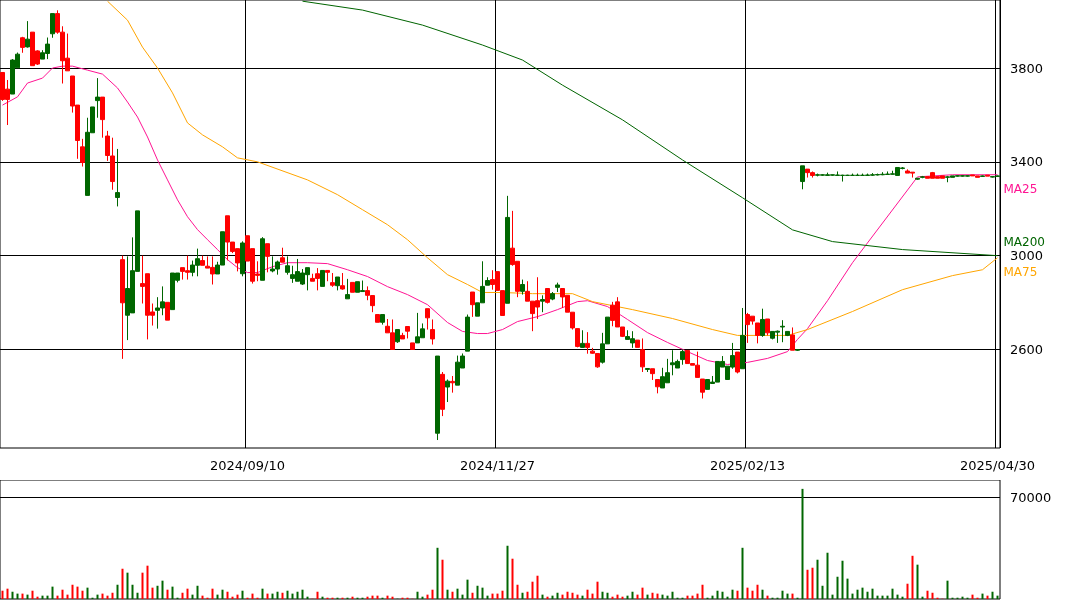 The image size is (1065, 600). I want to click on series-label: MA75, so click(1020, 271).